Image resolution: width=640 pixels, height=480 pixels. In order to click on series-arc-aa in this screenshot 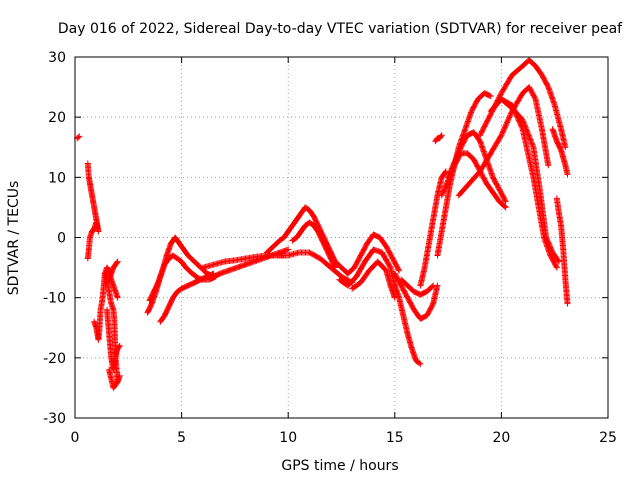, I will do `click(477, 167)`.